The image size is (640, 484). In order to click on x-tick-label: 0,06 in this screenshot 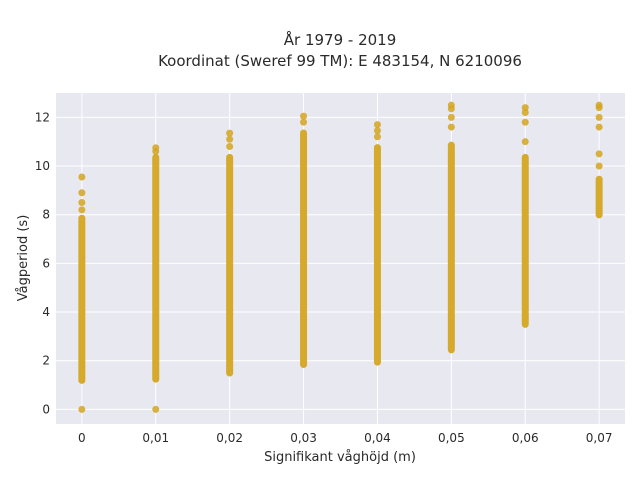, I will do `click(525, 438)`.